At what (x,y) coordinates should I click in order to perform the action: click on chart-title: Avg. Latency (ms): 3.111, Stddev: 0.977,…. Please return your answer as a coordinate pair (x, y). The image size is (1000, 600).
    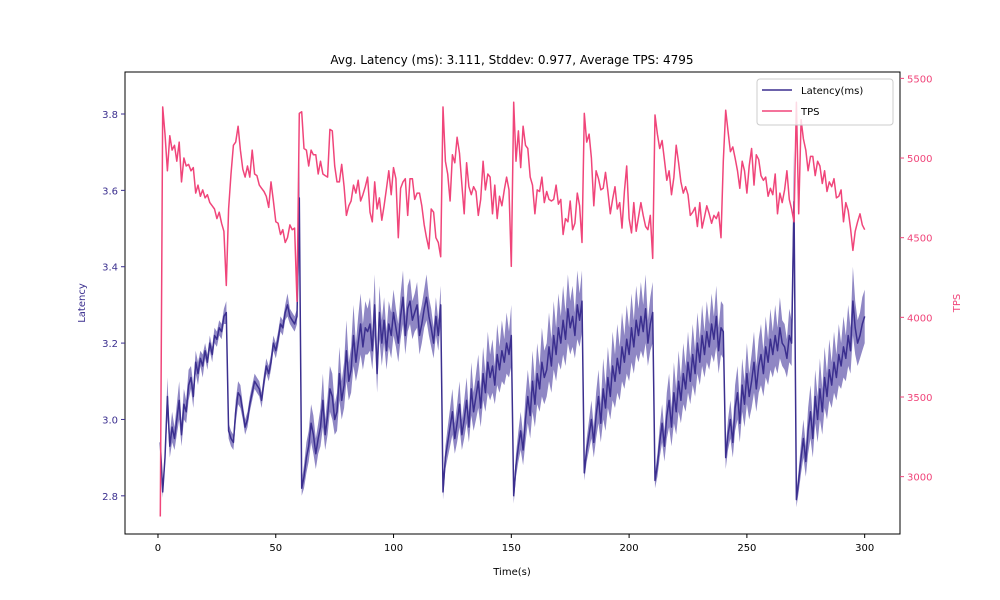
    Looking at the image, I should click on (511, 60).